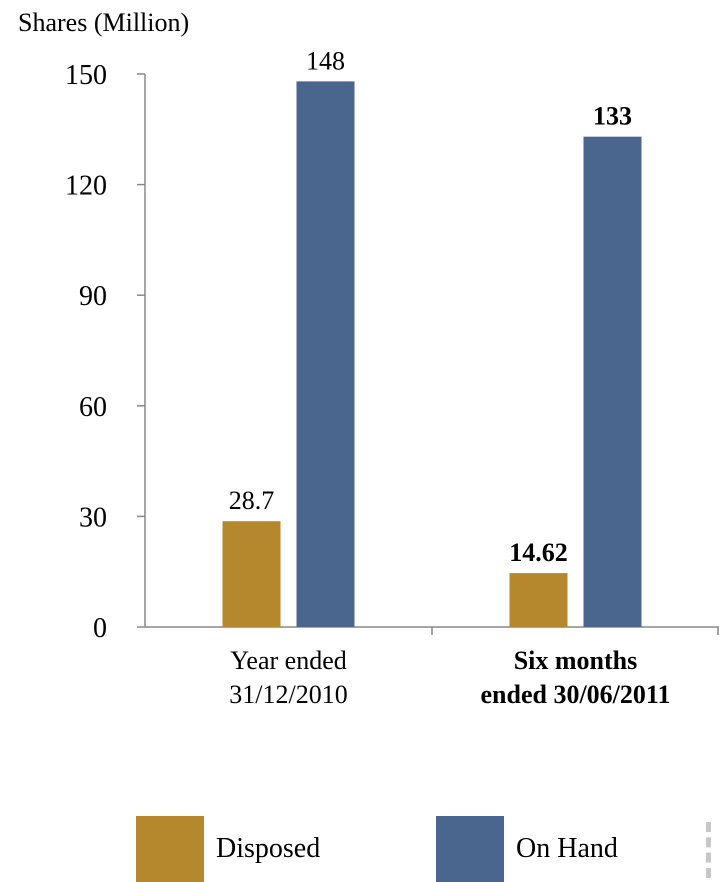 The height and width of the screenshot is (882, 719). Describe the element at coordinates (170, 849) in the screenshot. I see `legend-swatch-disposed` at that location.